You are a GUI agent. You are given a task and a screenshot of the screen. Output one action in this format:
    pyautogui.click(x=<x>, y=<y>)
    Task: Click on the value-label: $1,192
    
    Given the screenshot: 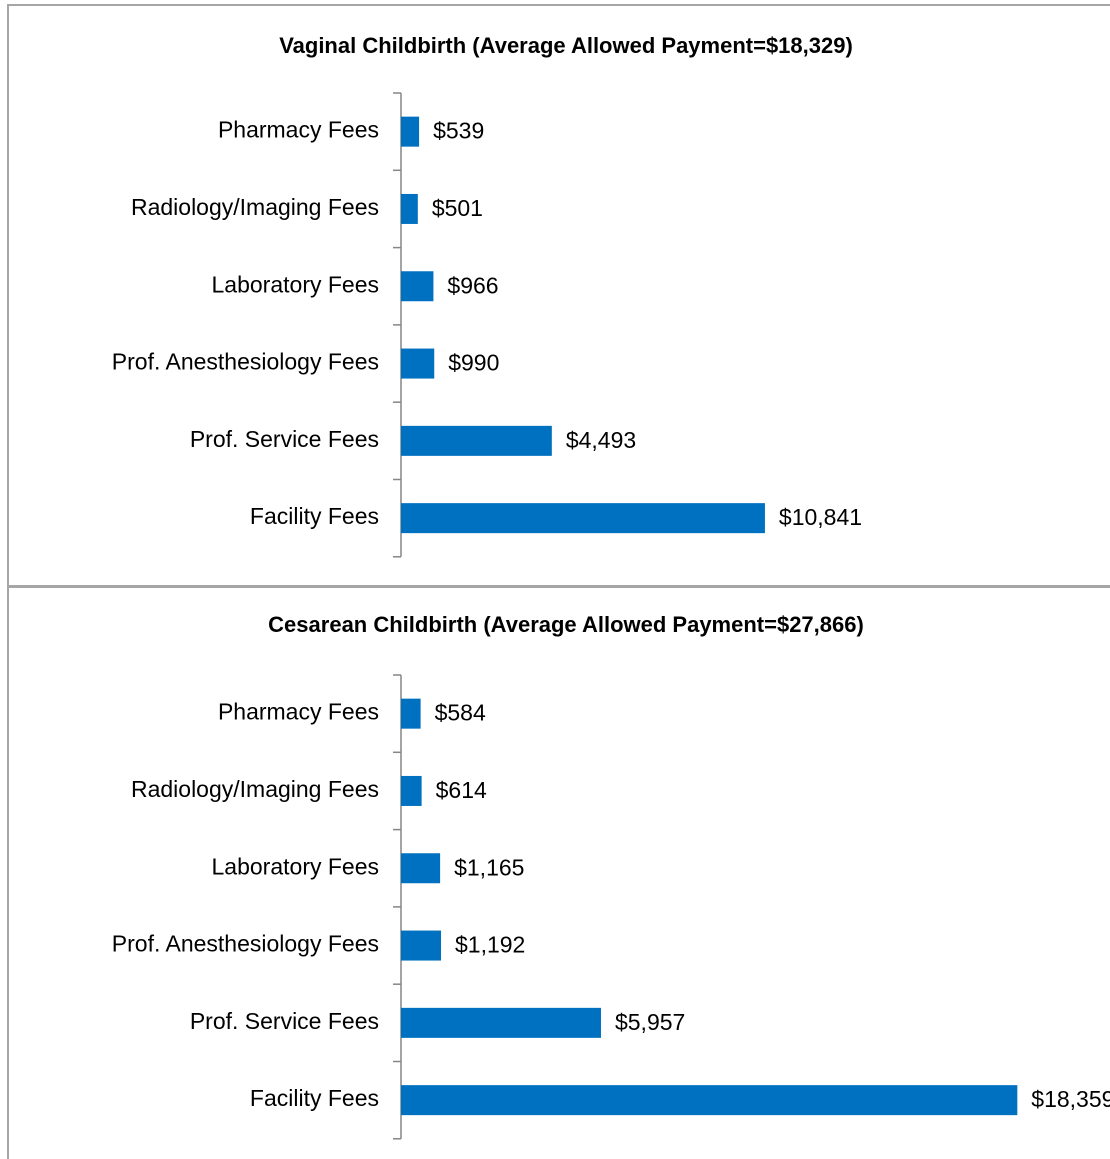 What is the action you would take?
    pyautogui.click(x=490, y=945)
    